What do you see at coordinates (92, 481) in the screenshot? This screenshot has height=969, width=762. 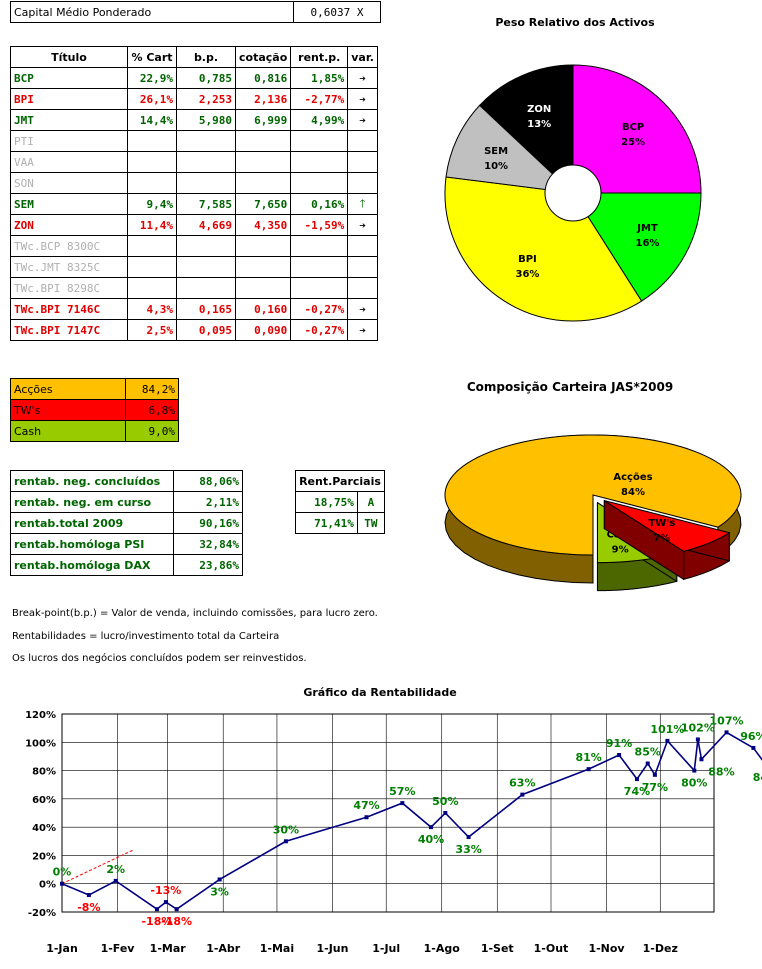 I see `rentability-label: rentab. neg. concluídos` at bounding box center [92, 481].